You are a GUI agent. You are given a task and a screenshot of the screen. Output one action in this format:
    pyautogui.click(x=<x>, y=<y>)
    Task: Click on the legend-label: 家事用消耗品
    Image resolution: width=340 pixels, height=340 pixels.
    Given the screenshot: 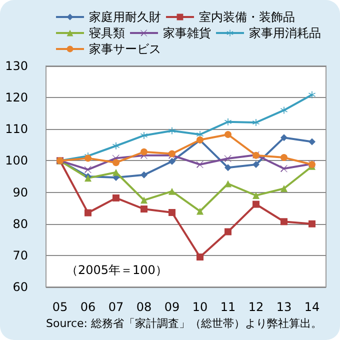 What is the action you would take?
    pyautogui.click(x=285, y=33)
    